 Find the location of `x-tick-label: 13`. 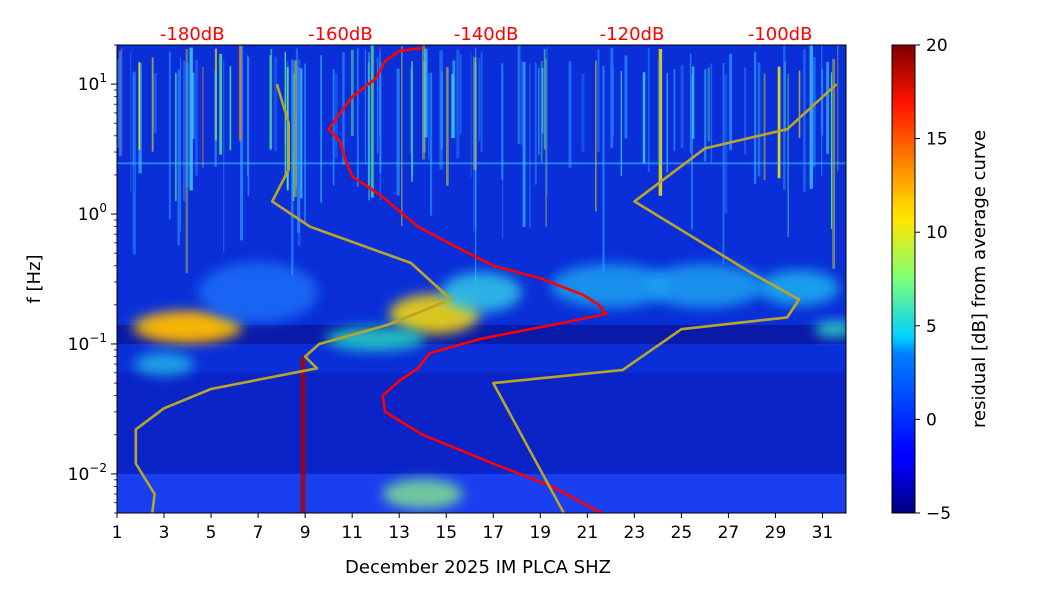

x-tick-label: 13 is located at coordinates (399, 533).